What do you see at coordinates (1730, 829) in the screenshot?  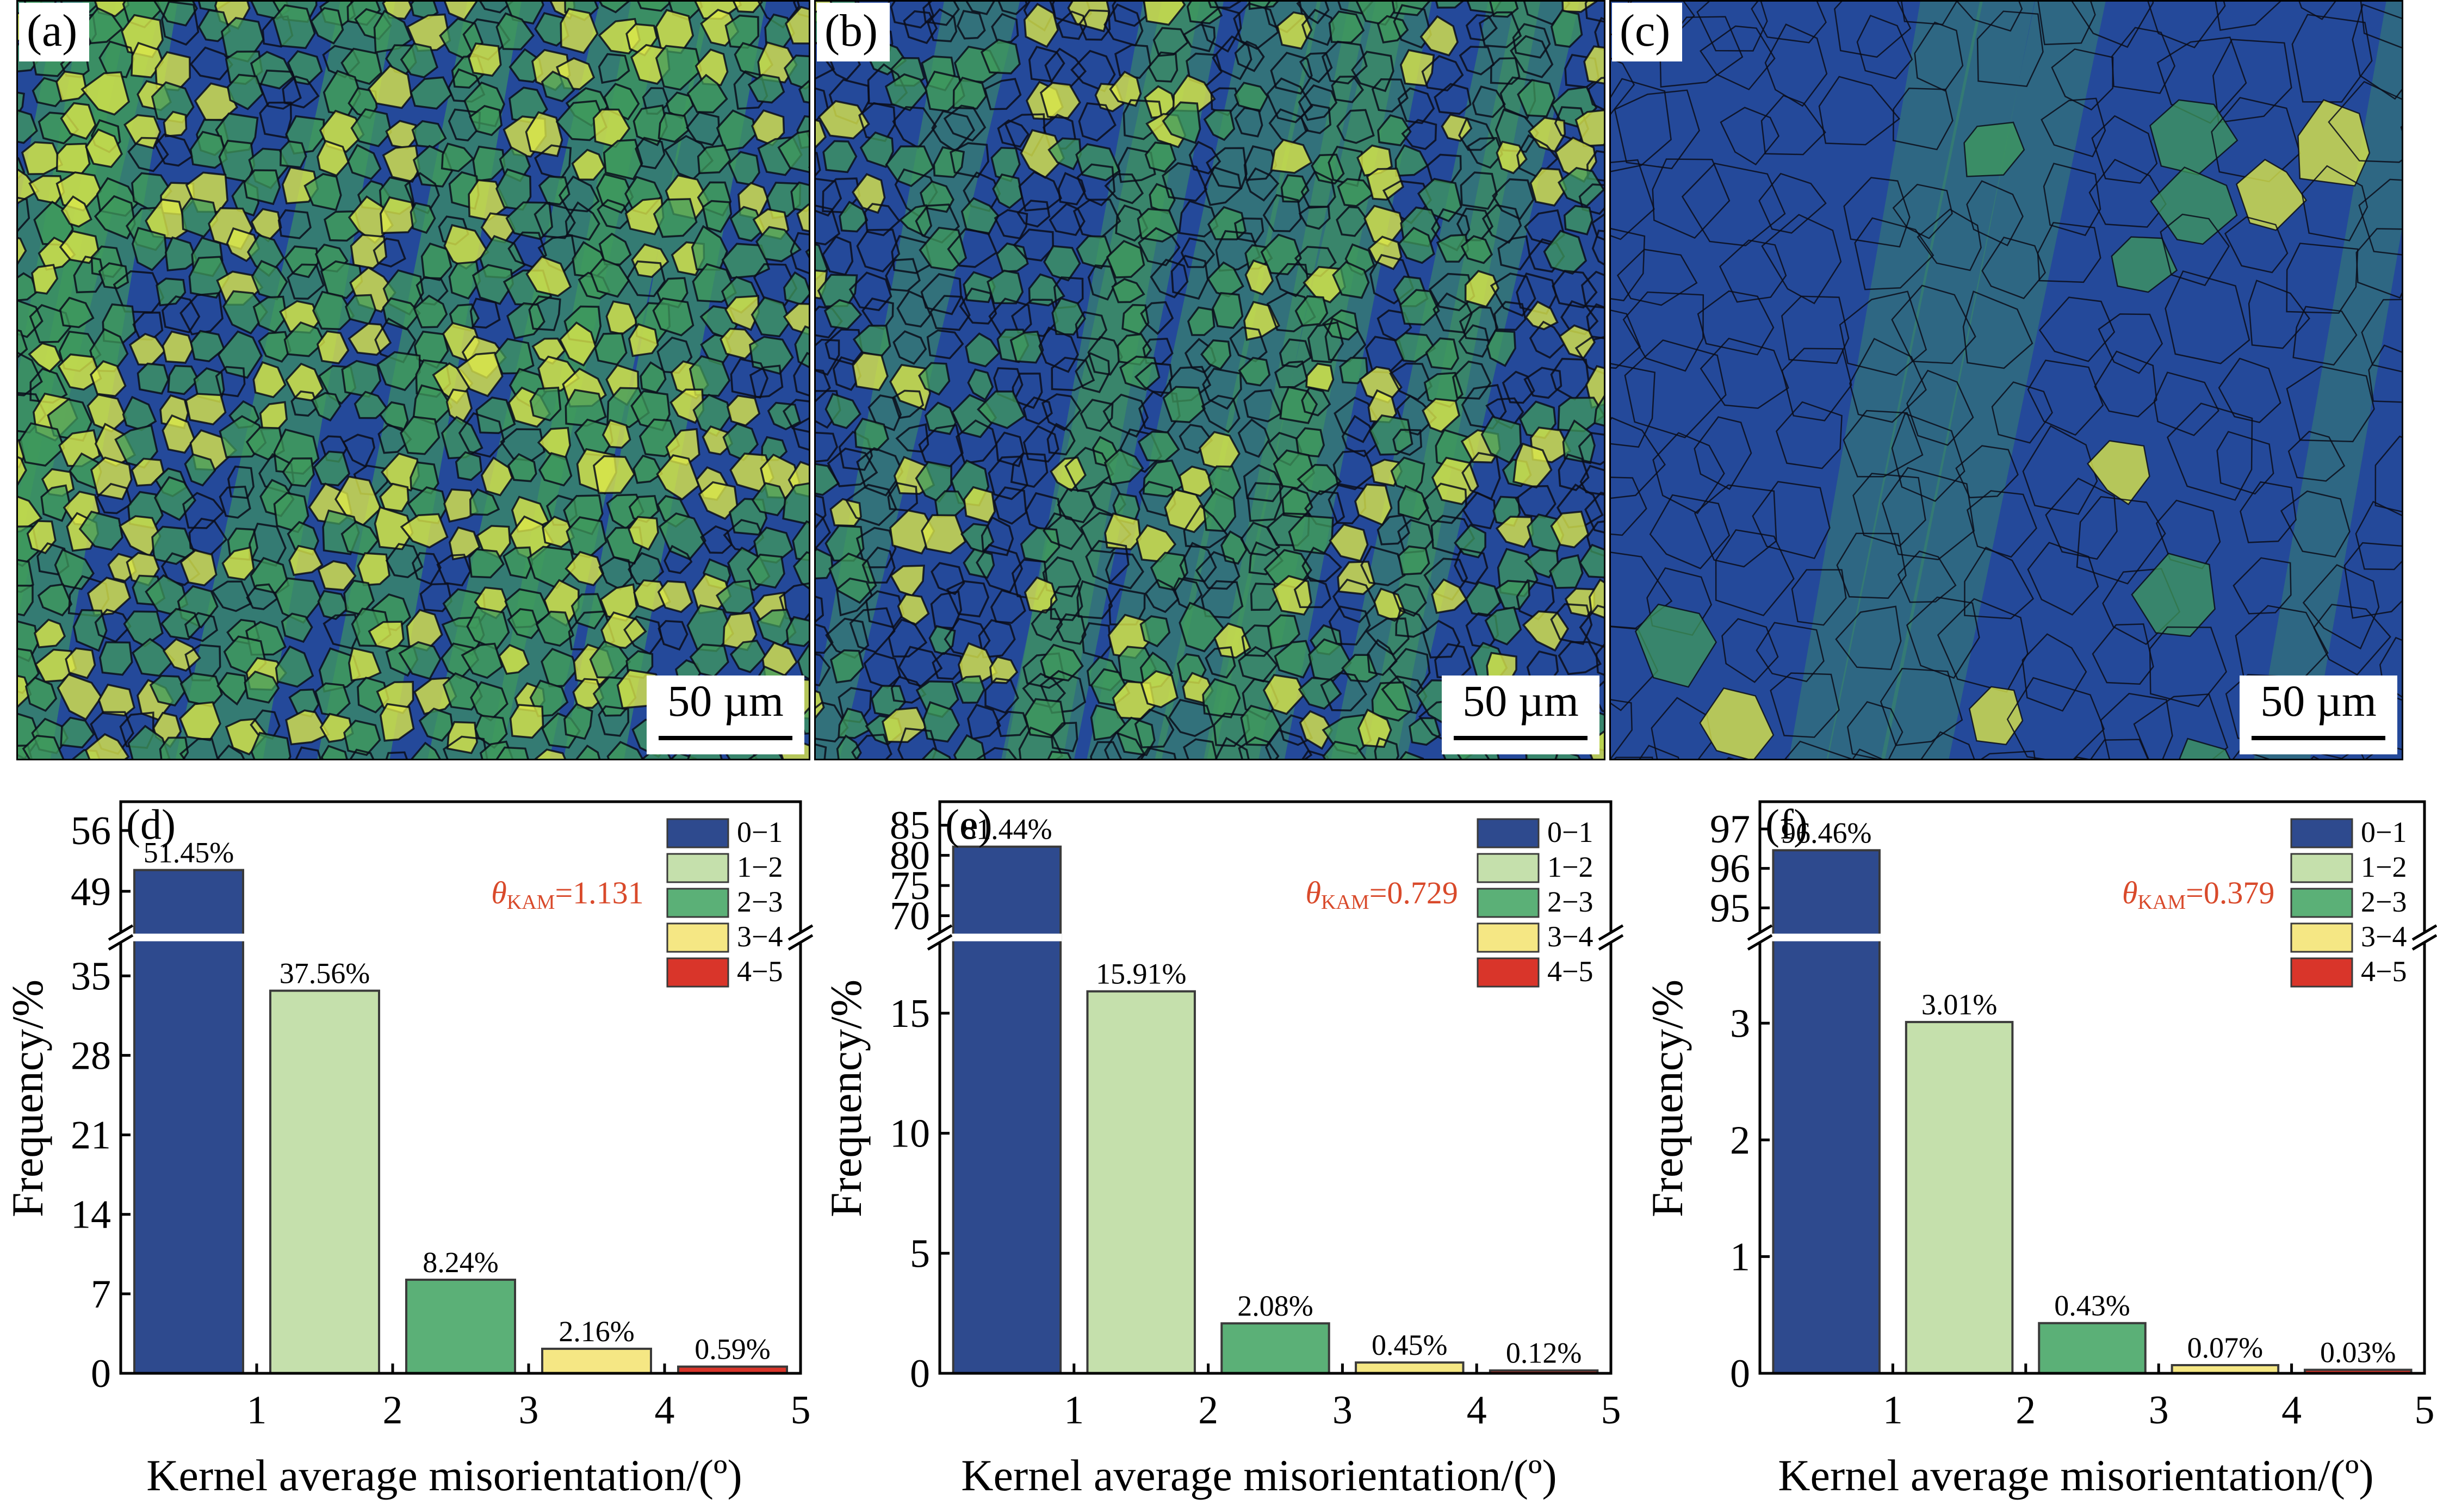 I see `y-tick-label: 97` at bounding box center [1730, 829].